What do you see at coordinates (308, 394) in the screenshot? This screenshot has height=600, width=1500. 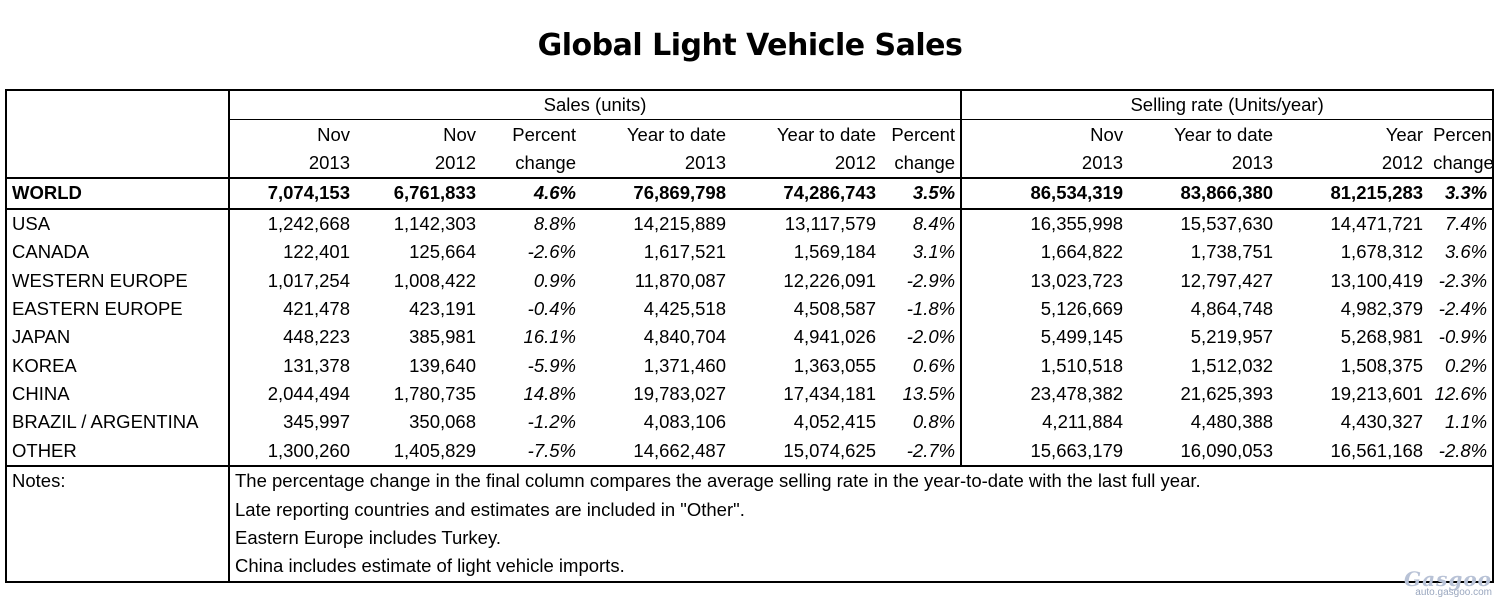 I see `table-cell: 2,044,494` at bounding box center [308, 394].